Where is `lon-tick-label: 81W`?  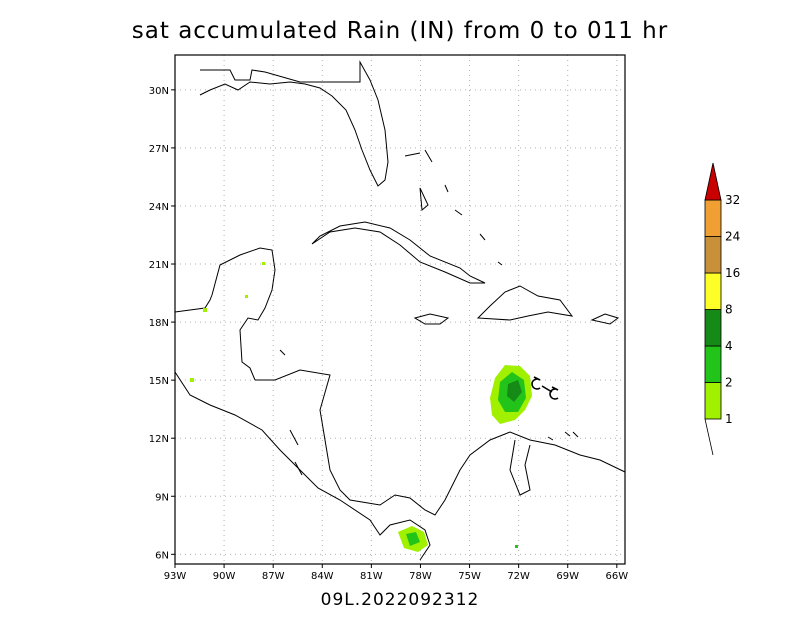
lon-tick-label: 81W is located at coordinates (371, 576).